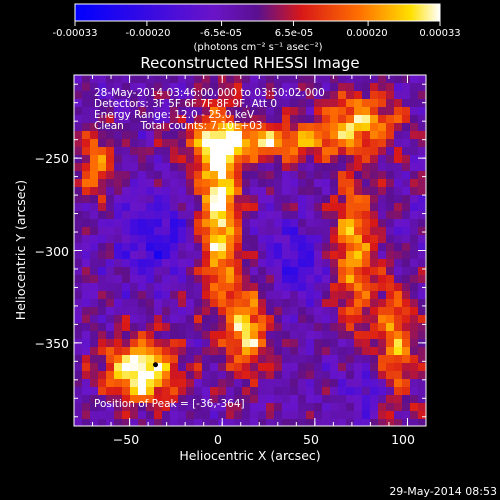  I want to click on x-tick-label: 50, so click(311, 439).